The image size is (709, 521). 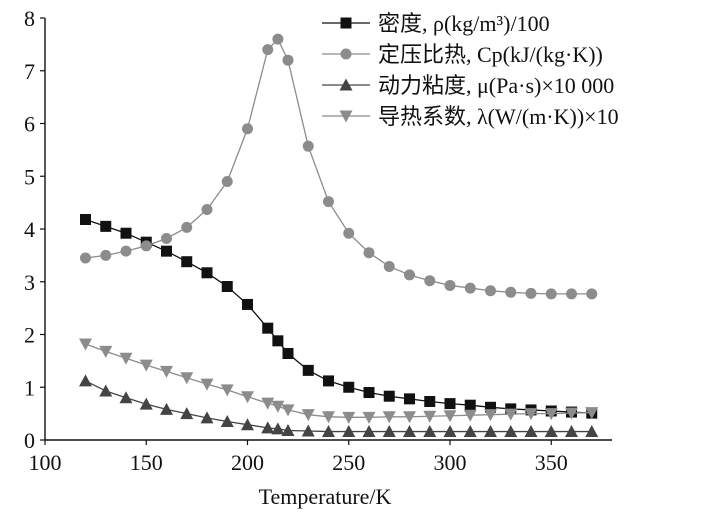 I want to click on y-tick-label: 0, so click(x=29, y=440).